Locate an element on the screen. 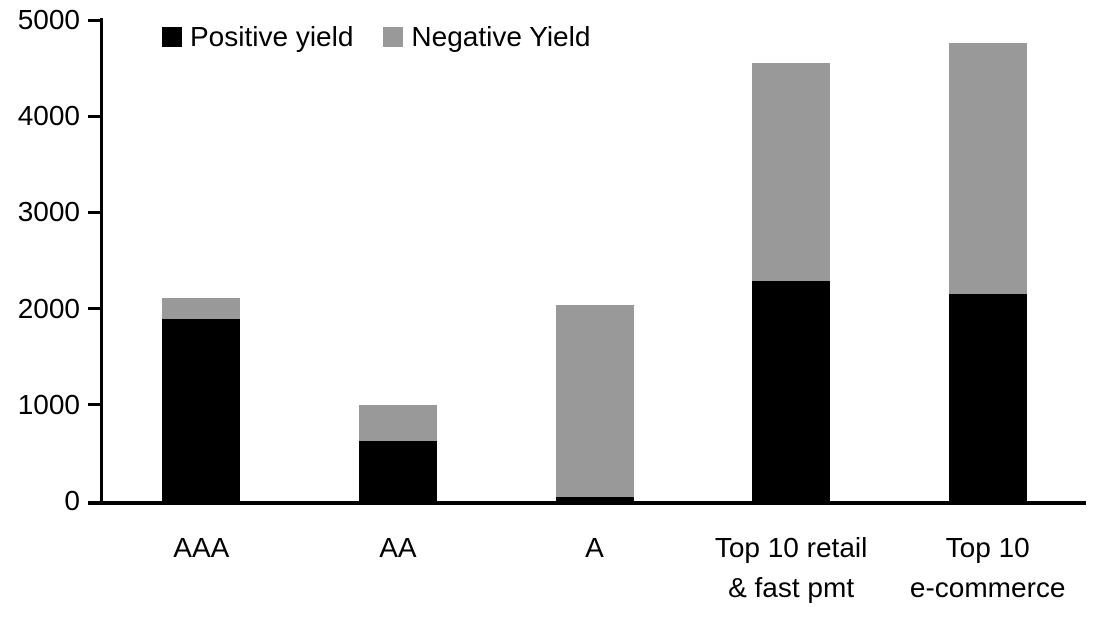  x-axis-category-label: A is located at coordinates (594, 547).